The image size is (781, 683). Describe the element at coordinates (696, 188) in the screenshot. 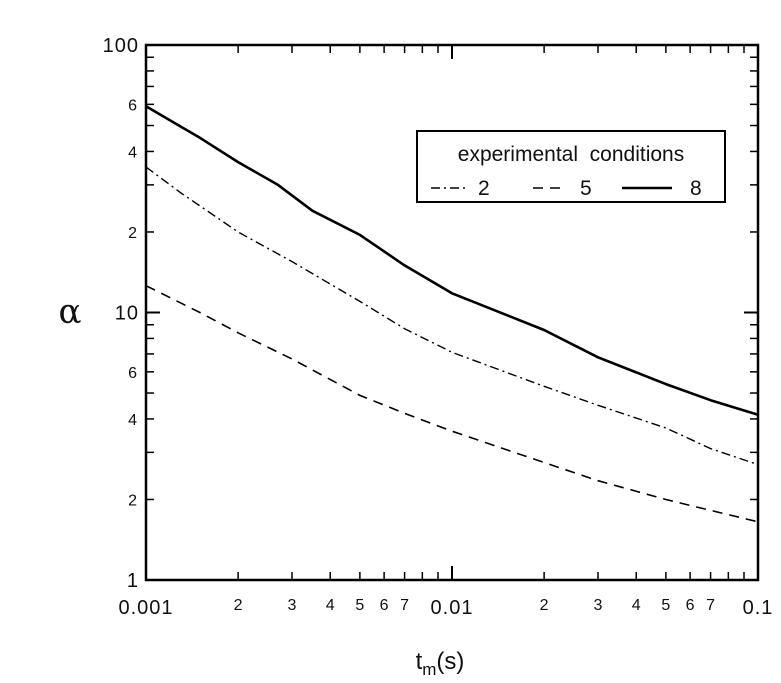

I see `legend-label-8: 8` at that location.